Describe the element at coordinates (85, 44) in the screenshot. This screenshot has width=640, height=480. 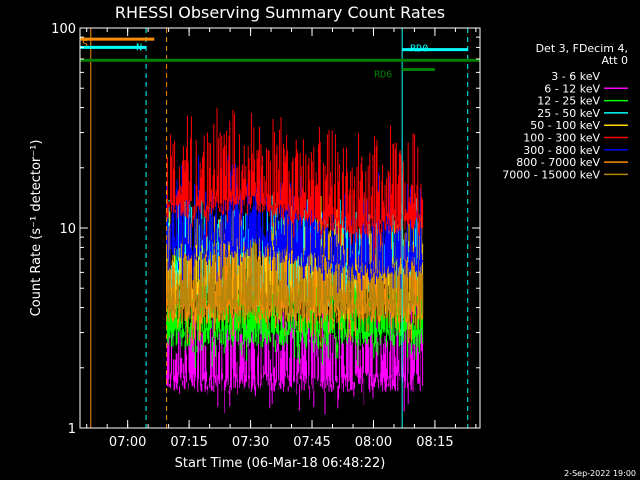
I see `flag-label: S` at that location.